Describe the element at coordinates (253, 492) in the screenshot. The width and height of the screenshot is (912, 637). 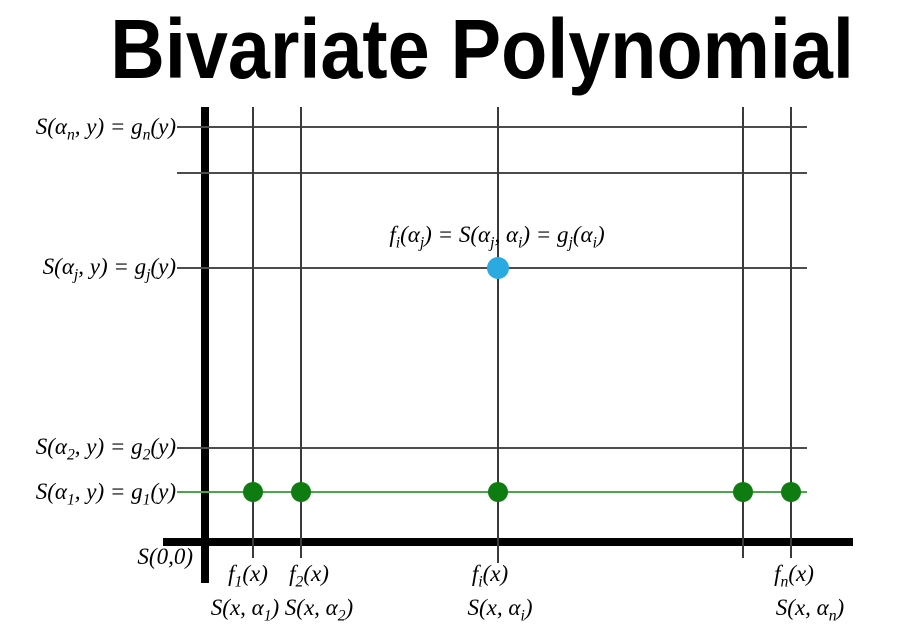
I see `green-dot-f1` at that location.